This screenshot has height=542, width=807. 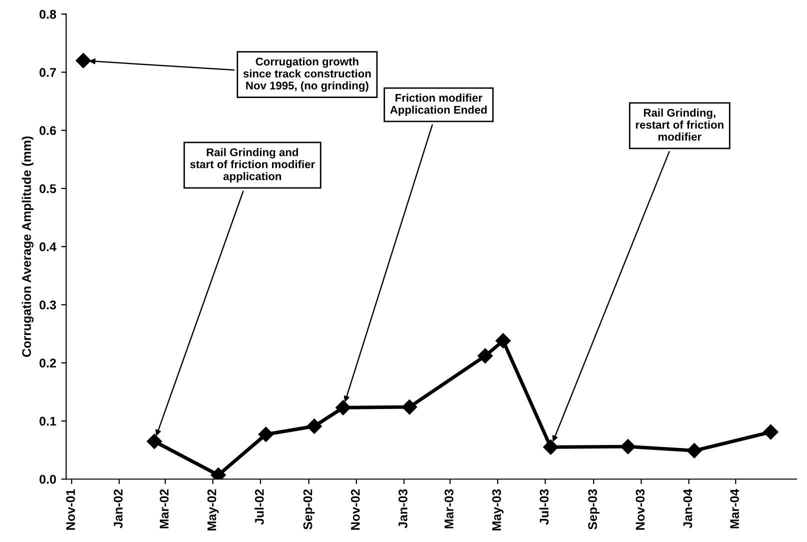 I want to click on x-tick-label: Jul-03, so click(x=544, y=507).